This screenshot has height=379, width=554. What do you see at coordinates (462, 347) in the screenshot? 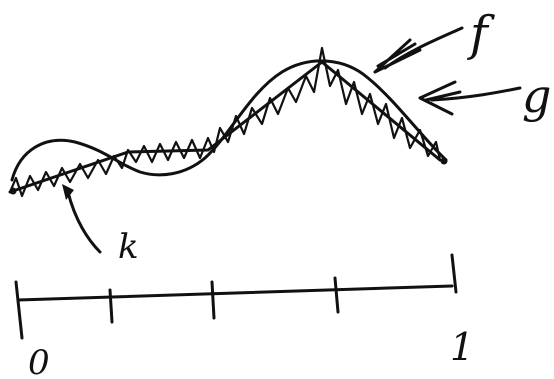
I see `axis-label-end: 1` at bounding box center [462, 347].